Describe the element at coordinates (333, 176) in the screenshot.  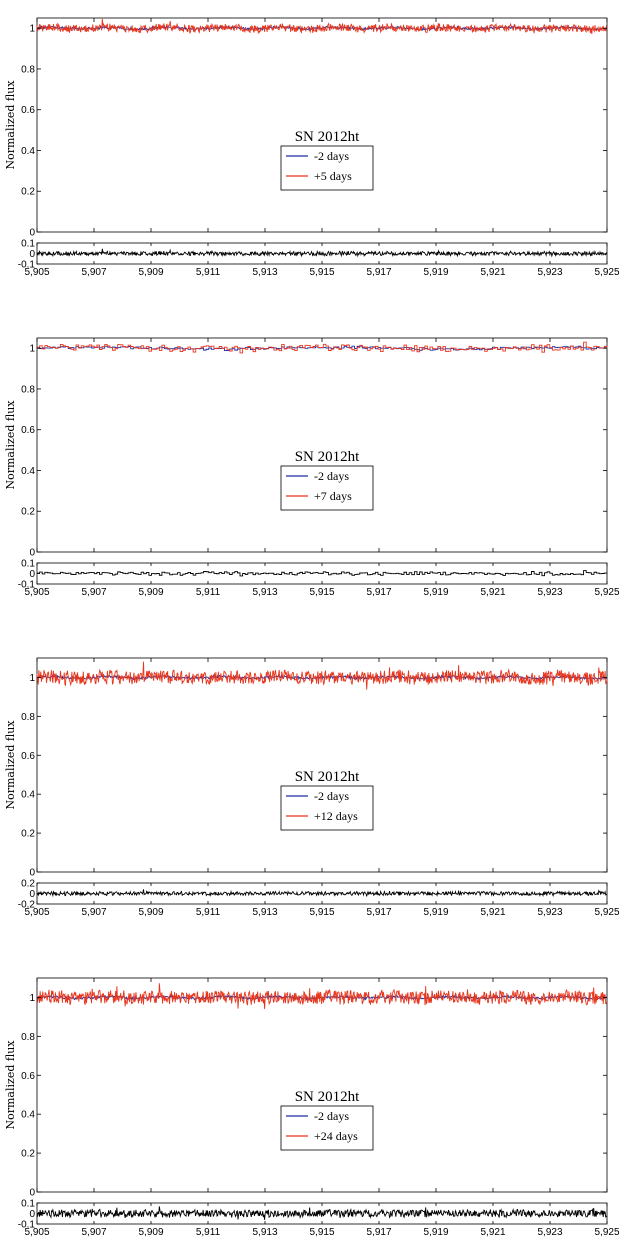
I see `legend-entry: +5 days` at that location.